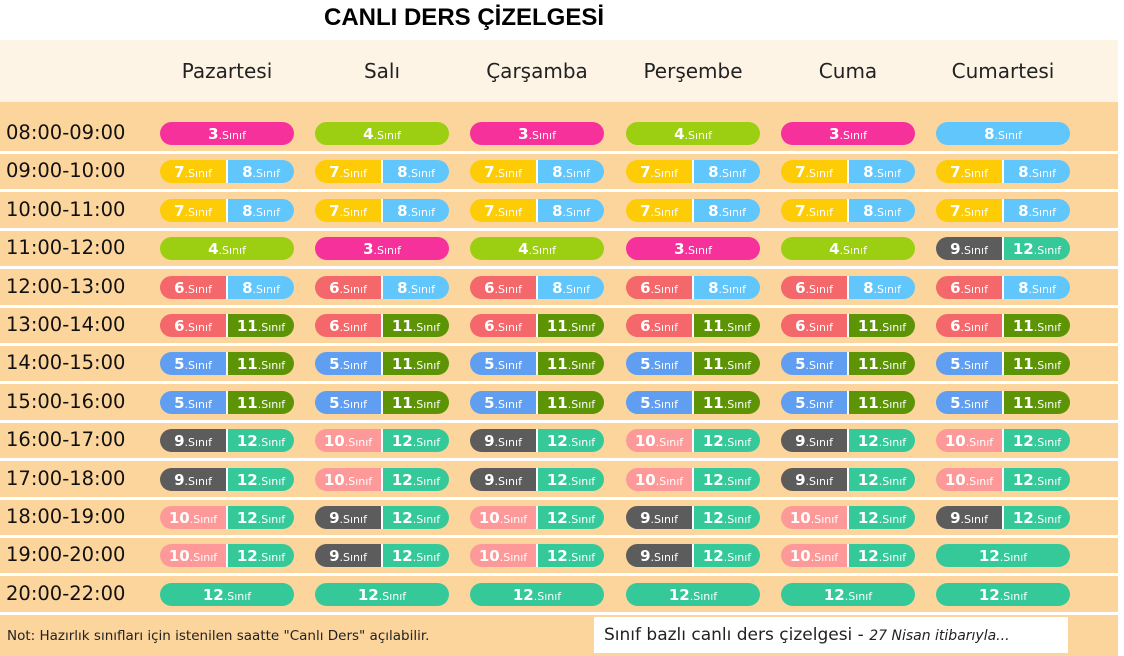 This screenshot has width=1124, height=656. Describe the element at coordinates (227, 71) in the screenshot. I see `day-header-1: Pazartesi` at that location.